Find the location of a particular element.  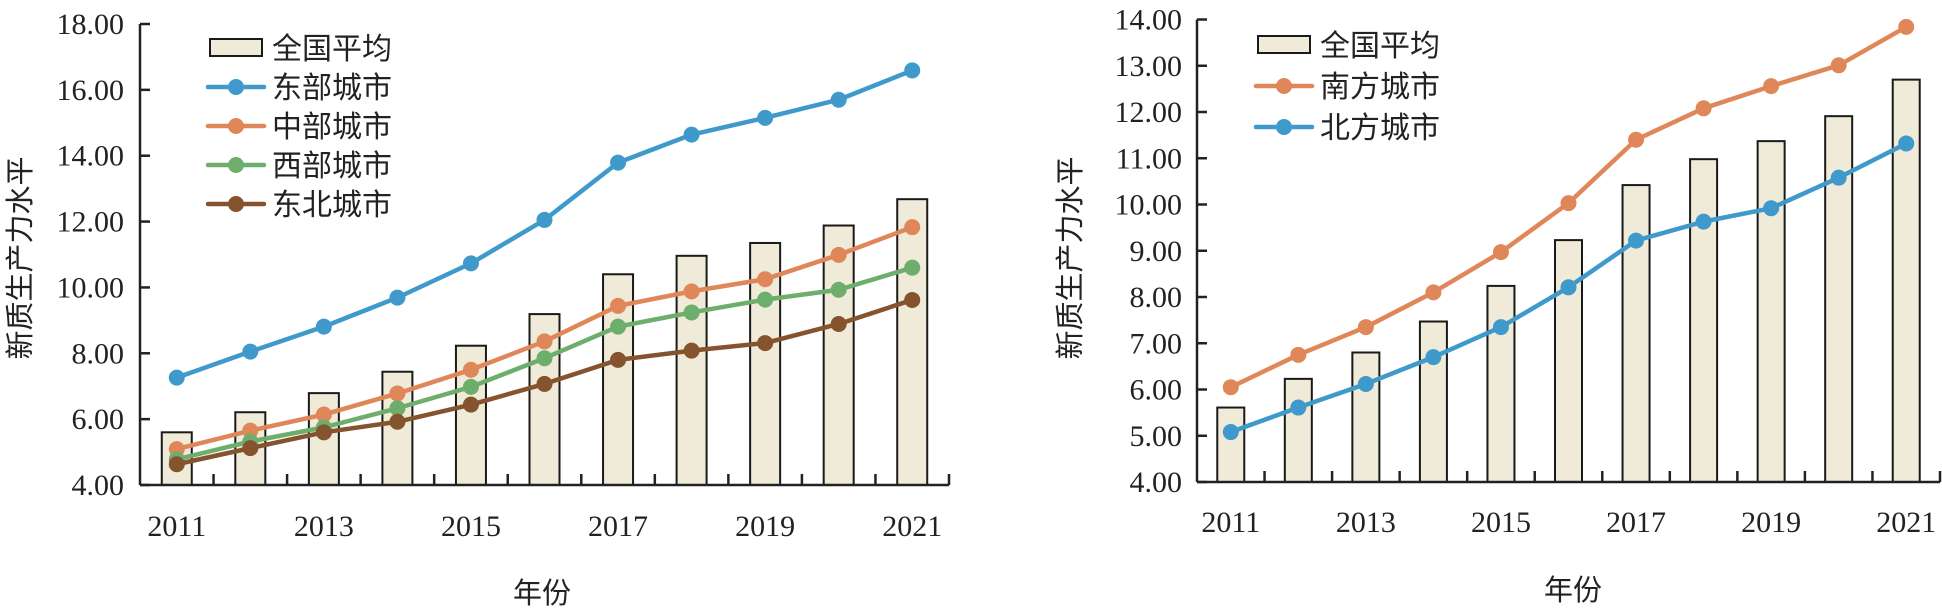

legend-item: 中部城市 is located at coordinates (298, 127).